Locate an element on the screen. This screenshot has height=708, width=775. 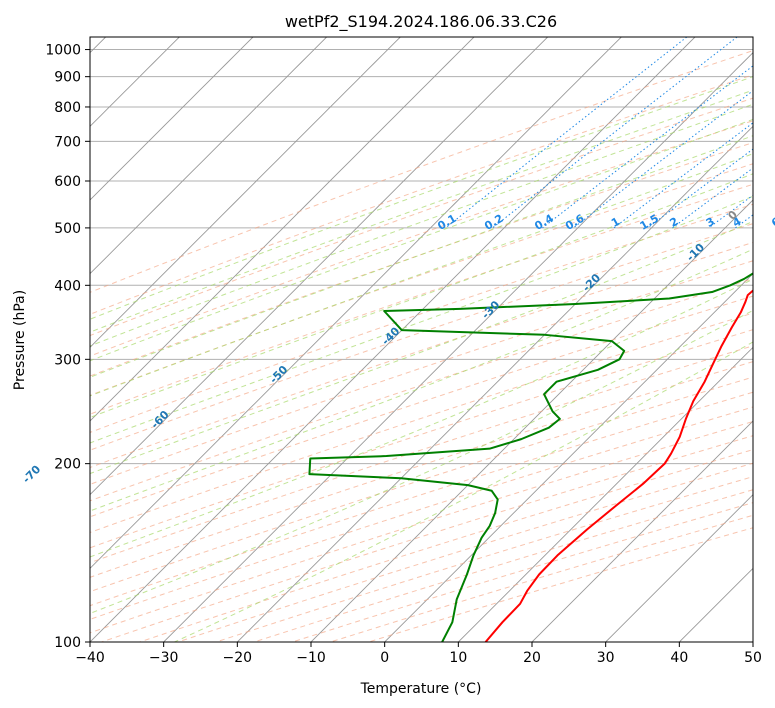
mixing-ratio-label: 0.4 is located at coordinates (544, 222).